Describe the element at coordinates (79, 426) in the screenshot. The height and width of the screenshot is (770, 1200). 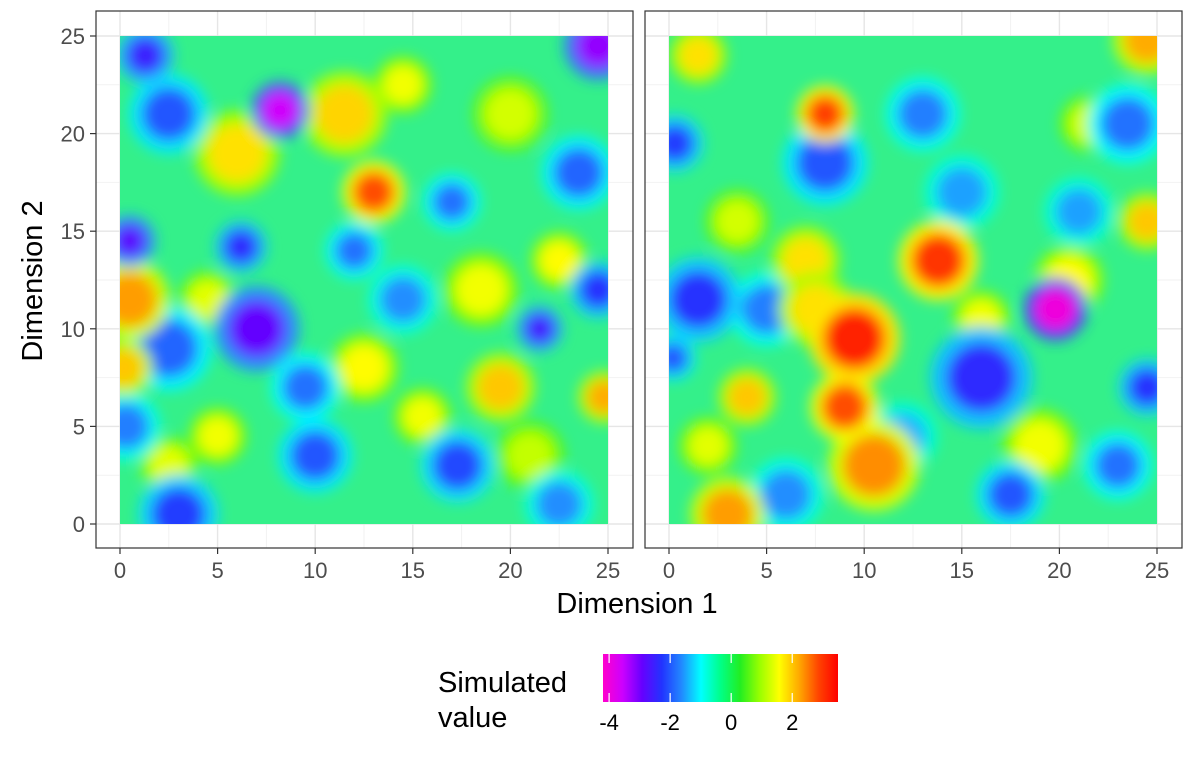
I see `y-tick-label: 5` at that location.